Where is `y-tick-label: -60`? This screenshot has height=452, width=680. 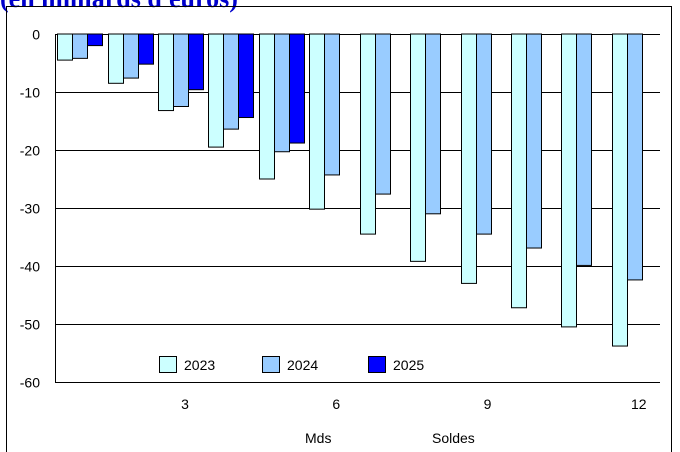 y-tick-label: -60 is located at coordinates (30, 383).